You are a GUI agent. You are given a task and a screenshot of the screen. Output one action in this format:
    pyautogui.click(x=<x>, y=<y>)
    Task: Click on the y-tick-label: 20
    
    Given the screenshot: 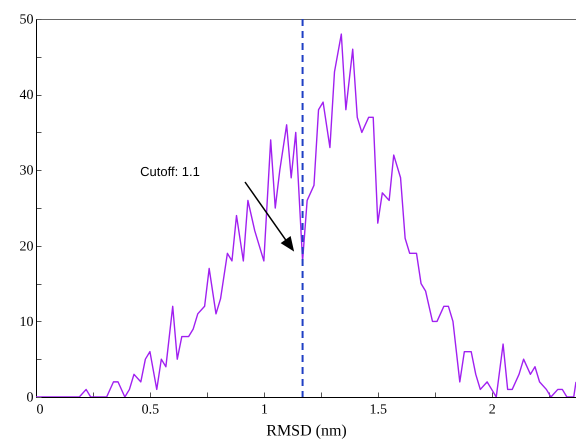 What is the action you would take?
    pyautogui.click(x=27, y=246)
    